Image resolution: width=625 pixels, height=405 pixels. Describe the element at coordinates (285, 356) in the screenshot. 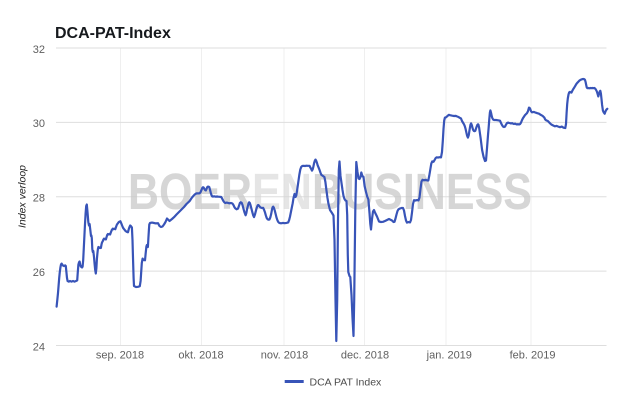

I see `svg-text: nov. 2018` at that location.